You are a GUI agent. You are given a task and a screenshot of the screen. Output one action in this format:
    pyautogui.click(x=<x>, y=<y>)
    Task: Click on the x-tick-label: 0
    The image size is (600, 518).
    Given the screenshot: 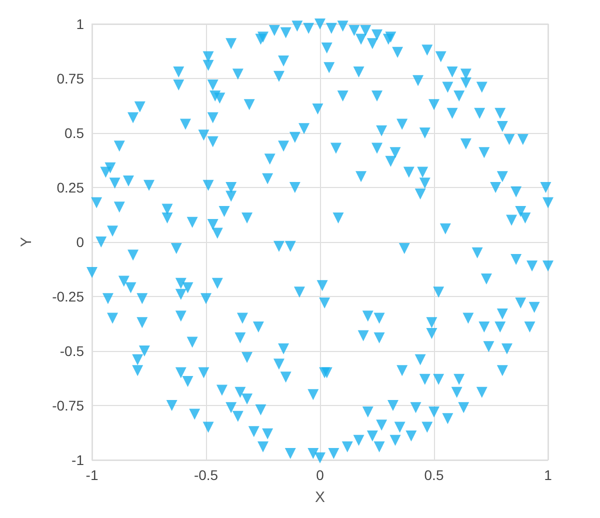 What is the action you would take?
    pyautogui.click(x=320, y=475)
    